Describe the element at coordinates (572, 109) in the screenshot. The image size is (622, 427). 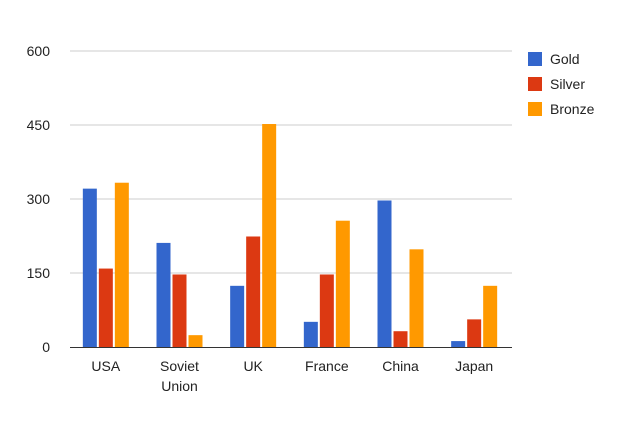
I see `legend-label-bronze: Bronze` at that location.